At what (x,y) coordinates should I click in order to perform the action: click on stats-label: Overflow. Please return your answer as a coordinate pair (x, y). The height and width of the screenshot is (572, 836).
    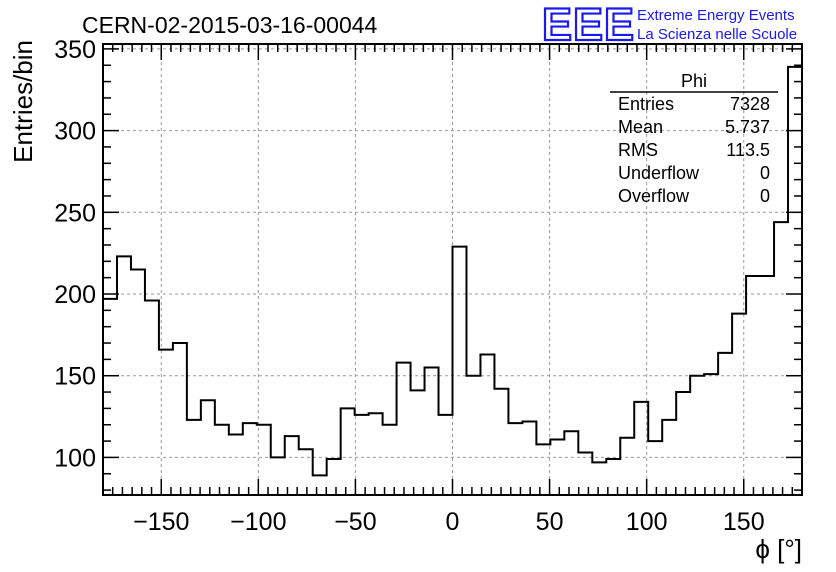
    Looking at the image, I should click on (654, 196).